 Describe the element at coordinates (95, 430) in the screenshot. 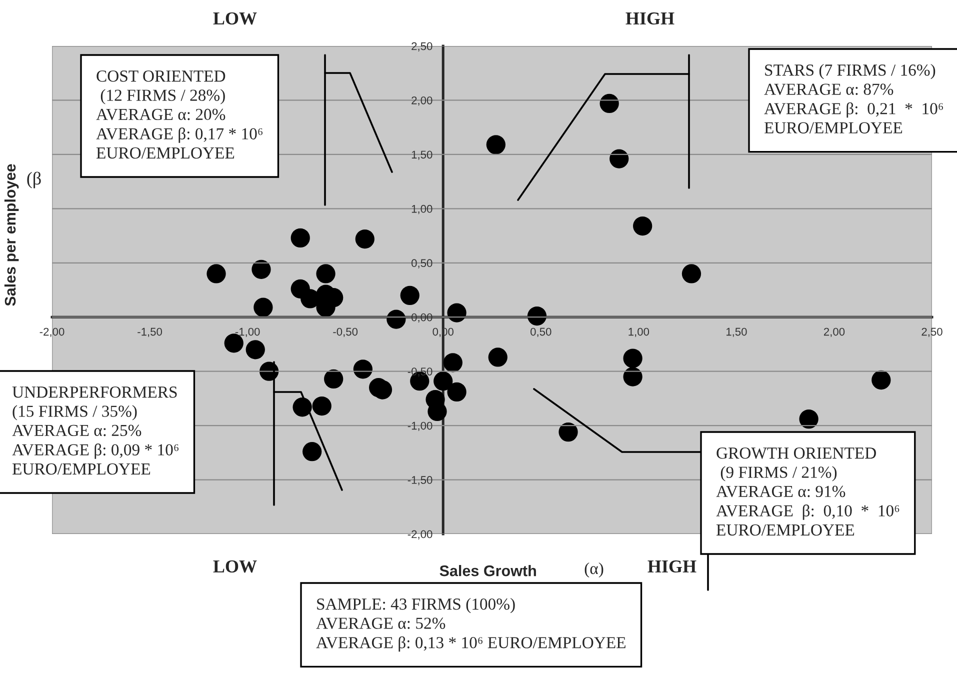

I see `annotation: UNDERPERFORMERS (15 FIRMS / 35%) AVERAGE α: 25% AVERAGE β: 0,09 * 10⁶ EURO/EMPLOYEE` at that location.